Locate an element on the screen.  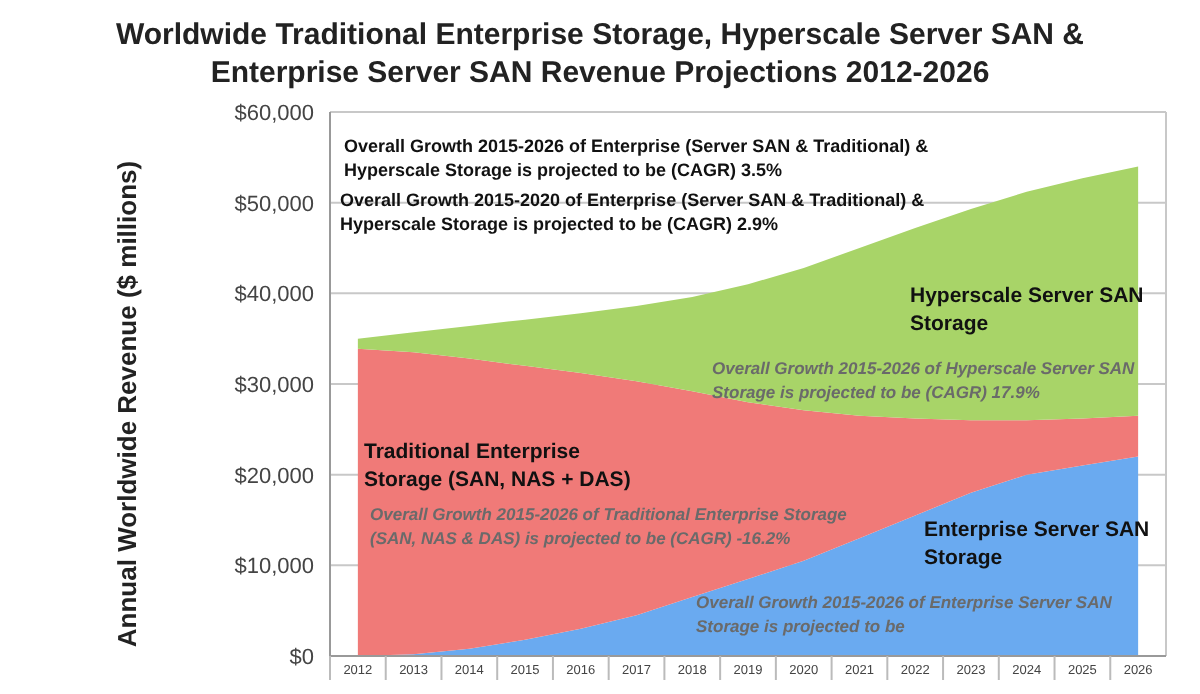
annotation: Overall Growth 2015-2026 of Enterprise (Server SAN & Traditional) & Hyperscale Storage is projected to be (CAGR) 3.5% is located at coordinates (637, 158).